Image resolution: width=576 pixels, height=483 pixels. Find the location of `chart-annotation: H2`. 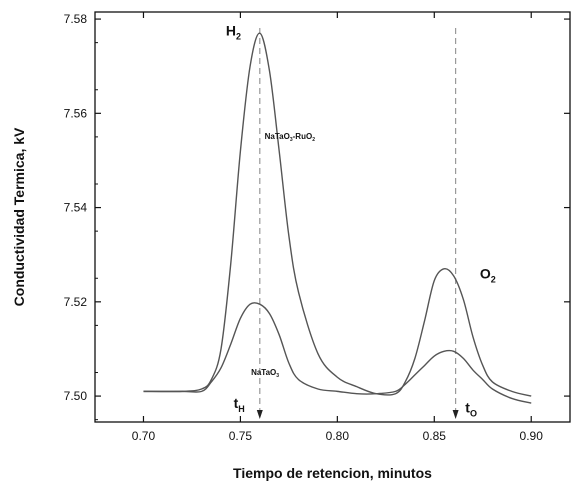

chart-annotation: H2 is located at coordinates (233, 32).